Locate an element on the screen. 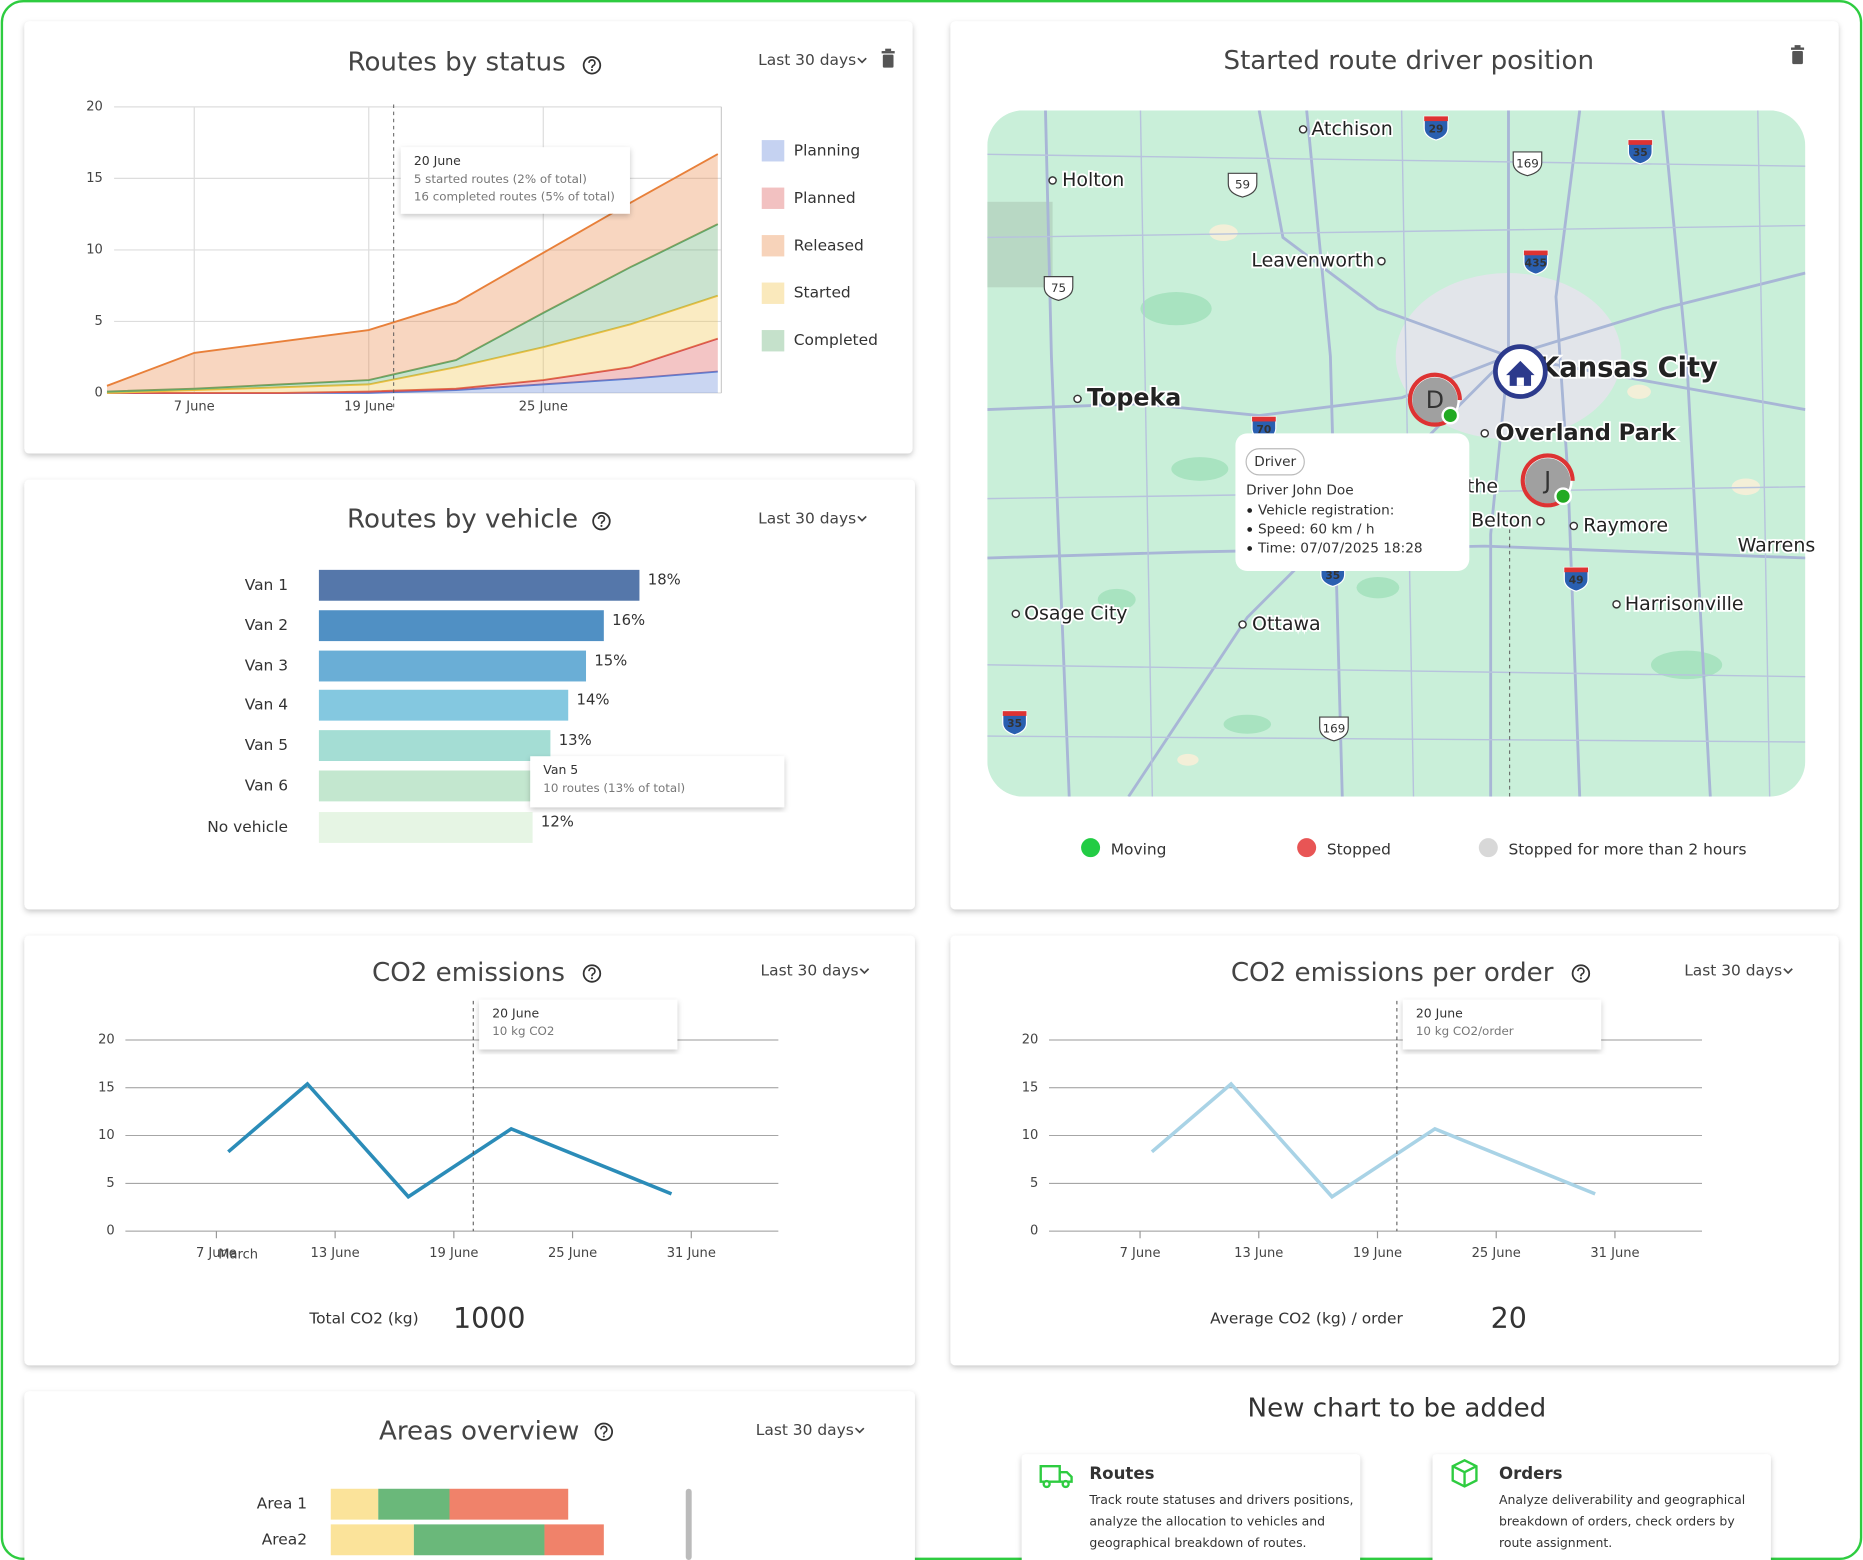  place-label: Holton is located at coordinates (1093, 180).